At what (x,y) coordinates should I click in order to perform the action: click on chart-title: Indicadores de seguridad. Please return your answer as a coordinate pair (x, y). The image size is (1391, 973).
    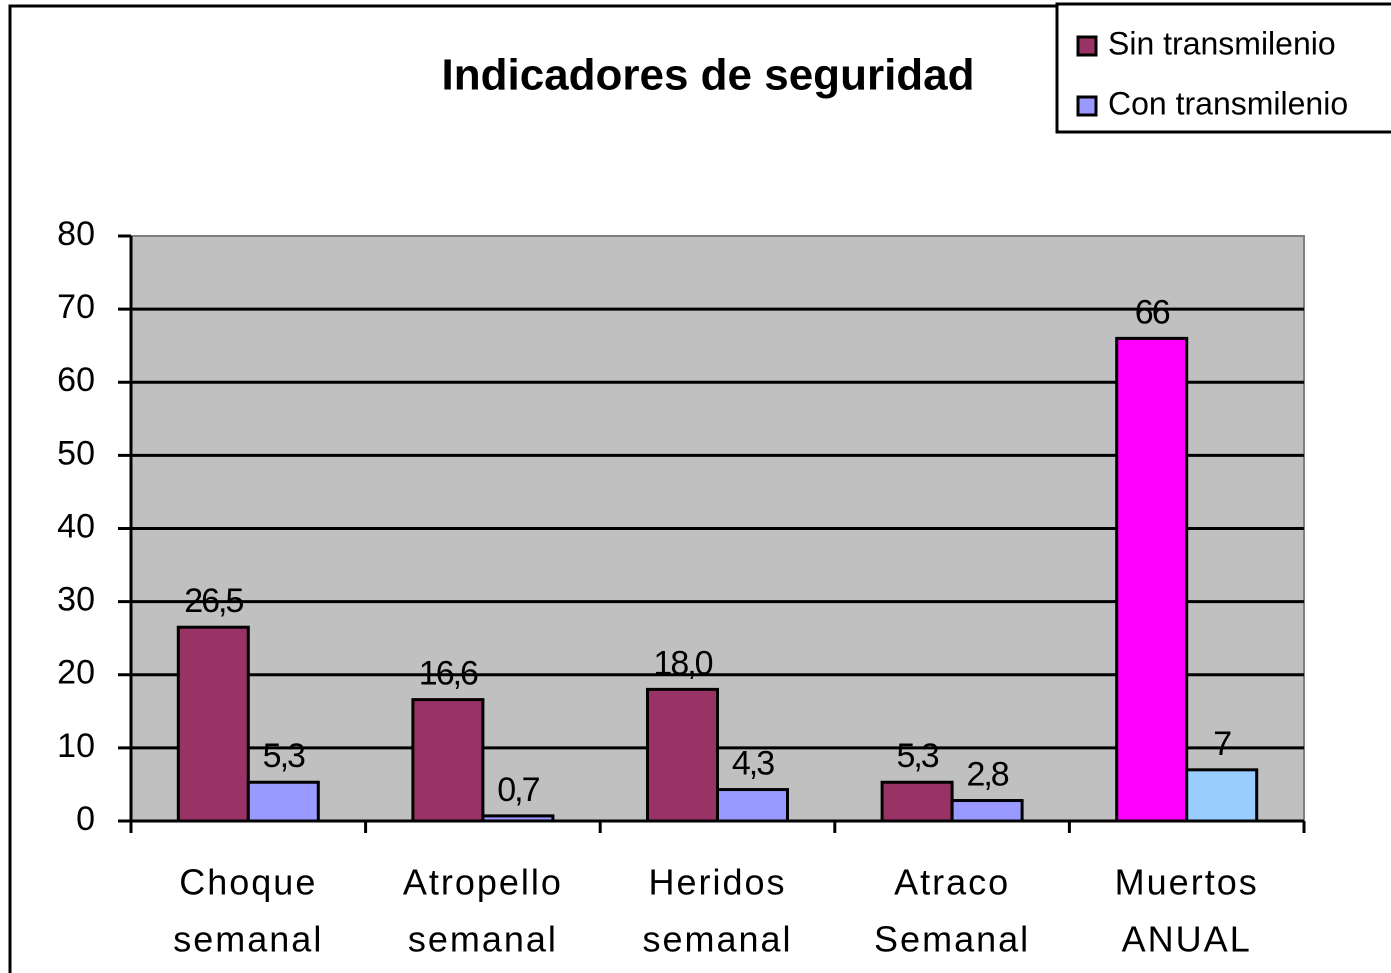
    Looking at the image, I should click on (707, 75).